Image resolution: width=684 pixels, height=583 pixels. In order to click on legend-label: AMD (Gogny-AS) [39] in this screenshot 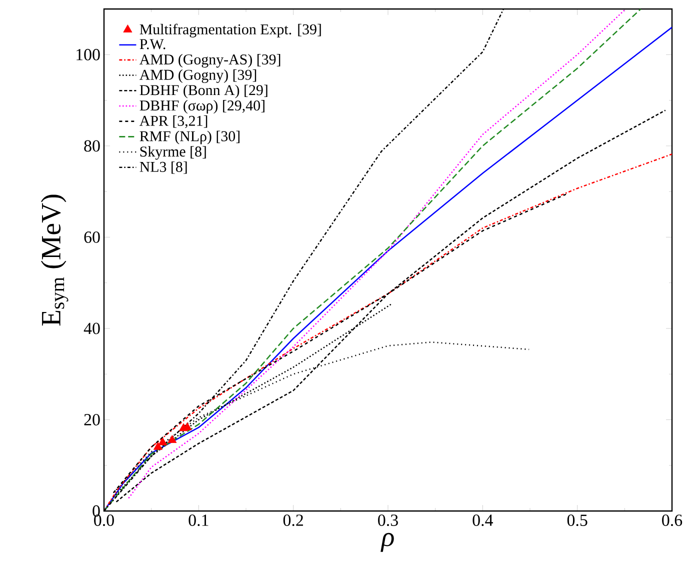, I will do `click(209, 61)`.